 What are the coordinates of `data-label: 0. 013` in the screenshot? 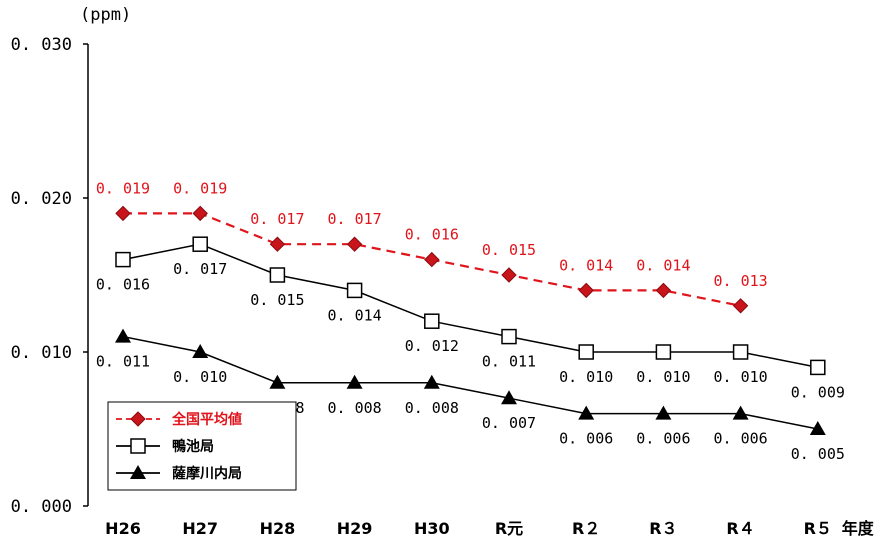 It's located at (741, 281).